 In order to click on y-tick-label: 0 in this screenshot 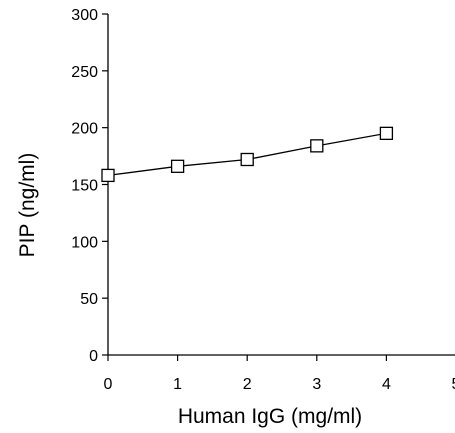, I will do `click(93, 356)`.